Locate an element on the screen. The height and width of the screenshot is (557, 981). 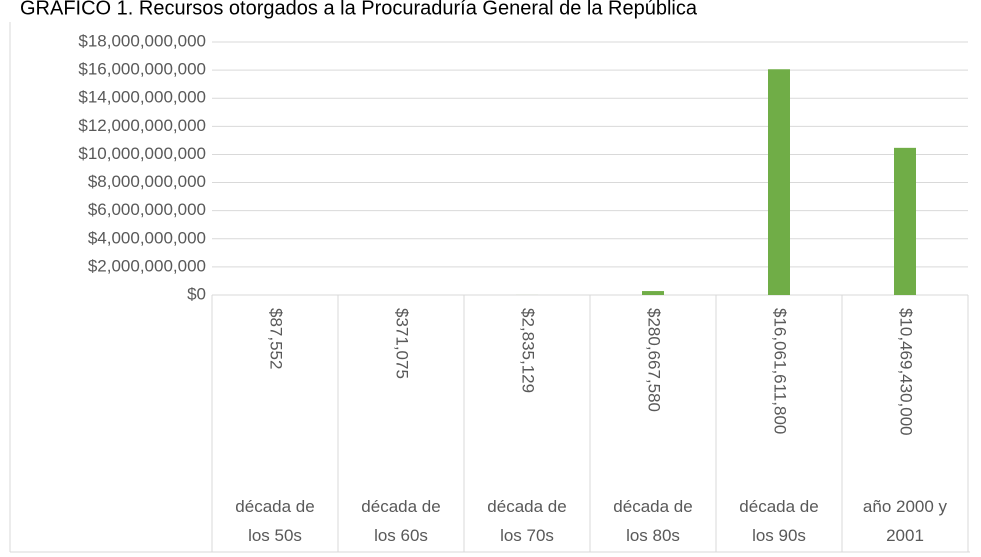
value-label: $10,469,430,000 is located at coordinates (906, 372).